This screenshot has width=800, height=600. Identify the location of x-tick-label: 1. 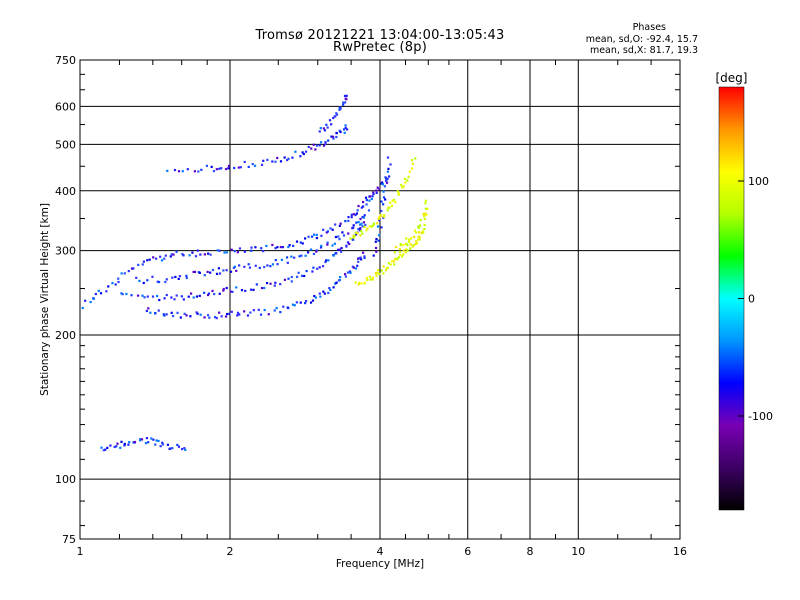
(80, 551).